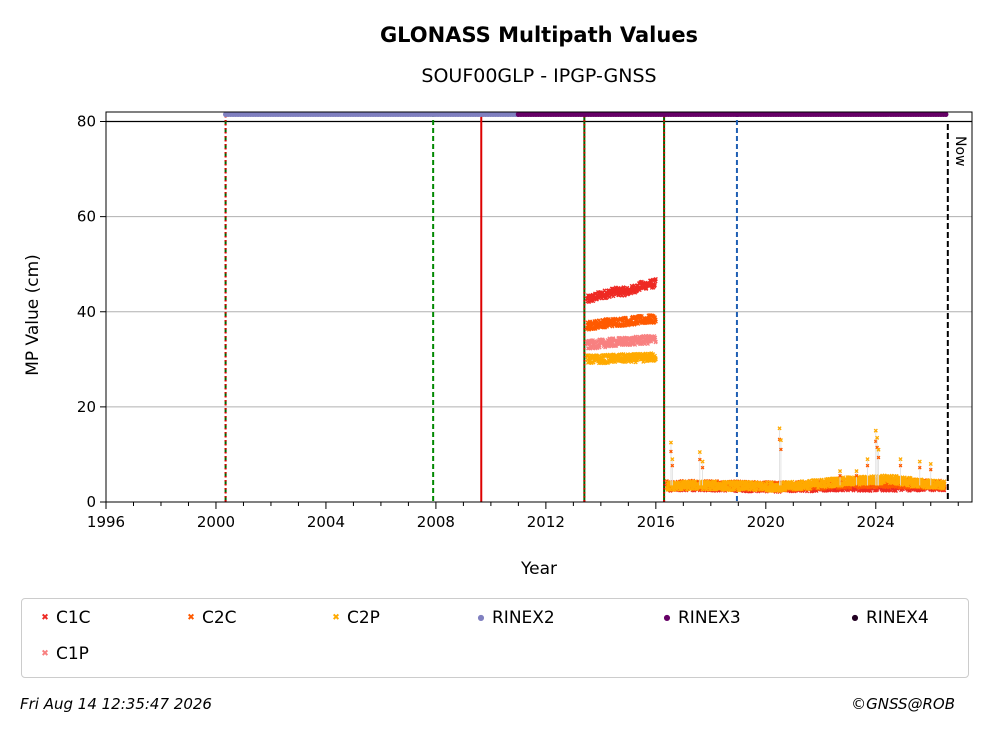 This screenshot has height=734, width=993. I want to click on legend-label: RINEX3, so click(709, 618).